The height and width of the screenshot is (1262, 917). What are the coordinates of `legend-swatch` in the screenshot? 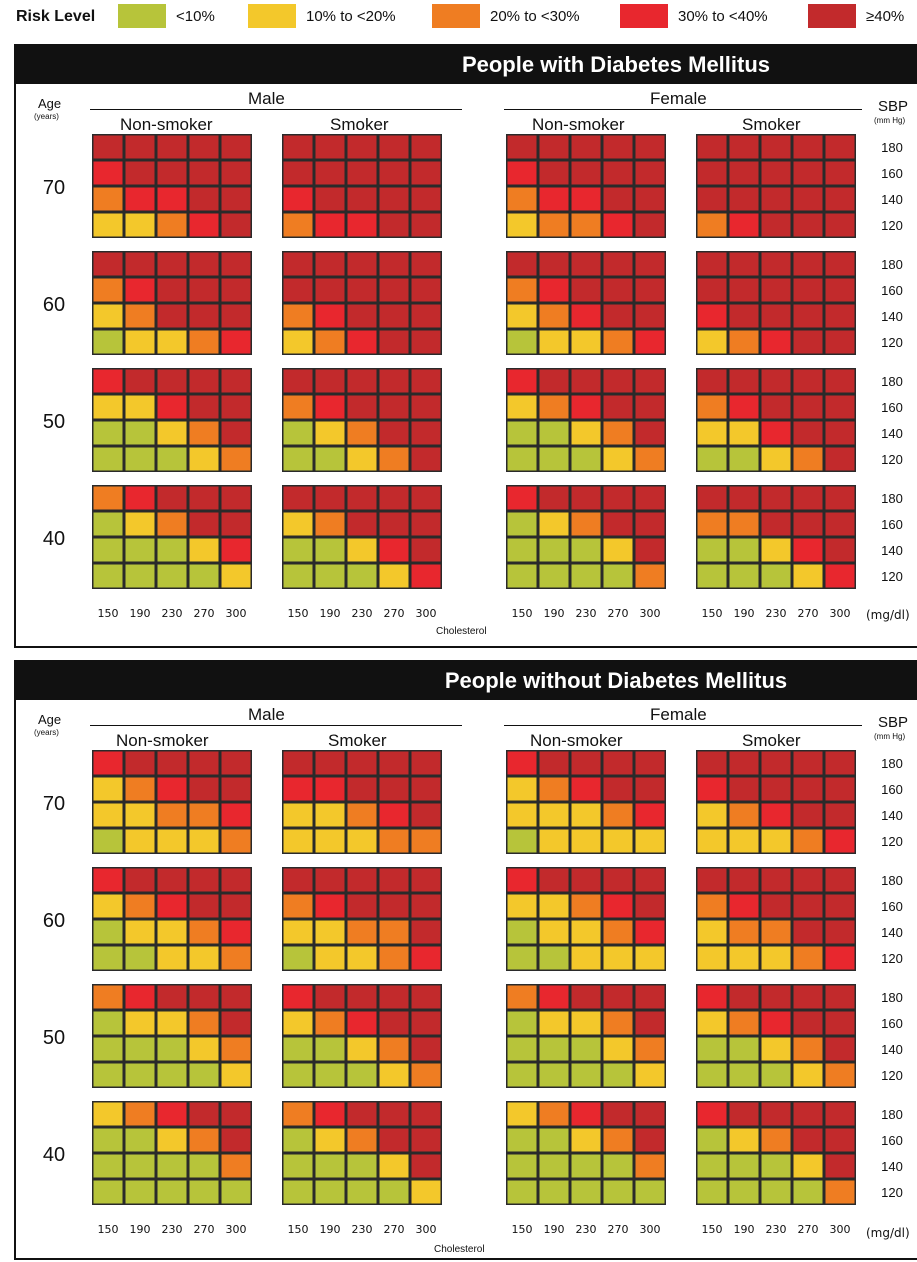 It's located at (832, 16).